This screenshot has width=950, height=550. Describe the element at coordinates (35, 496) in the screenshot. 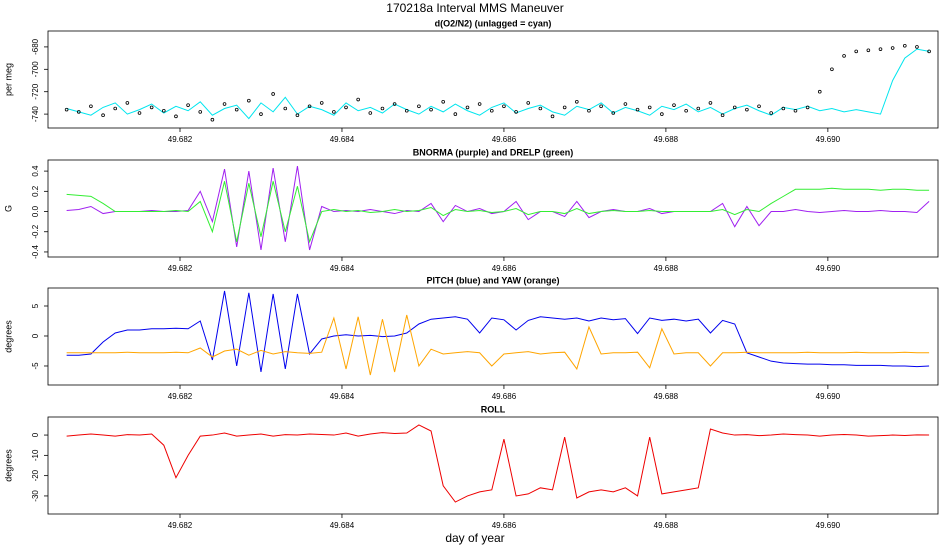

I see `y-tick-label: -30` at that location.